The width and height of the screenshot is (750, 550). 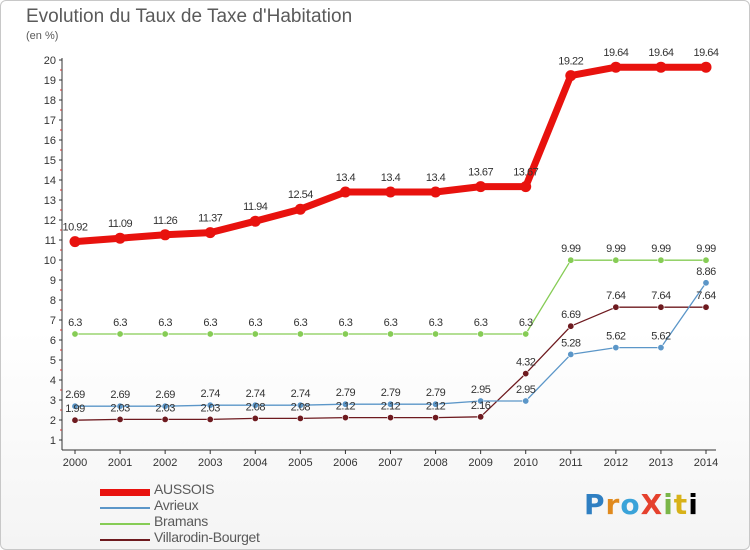 I want to click on y-tick-label: 5, so click(x=53, y=361).